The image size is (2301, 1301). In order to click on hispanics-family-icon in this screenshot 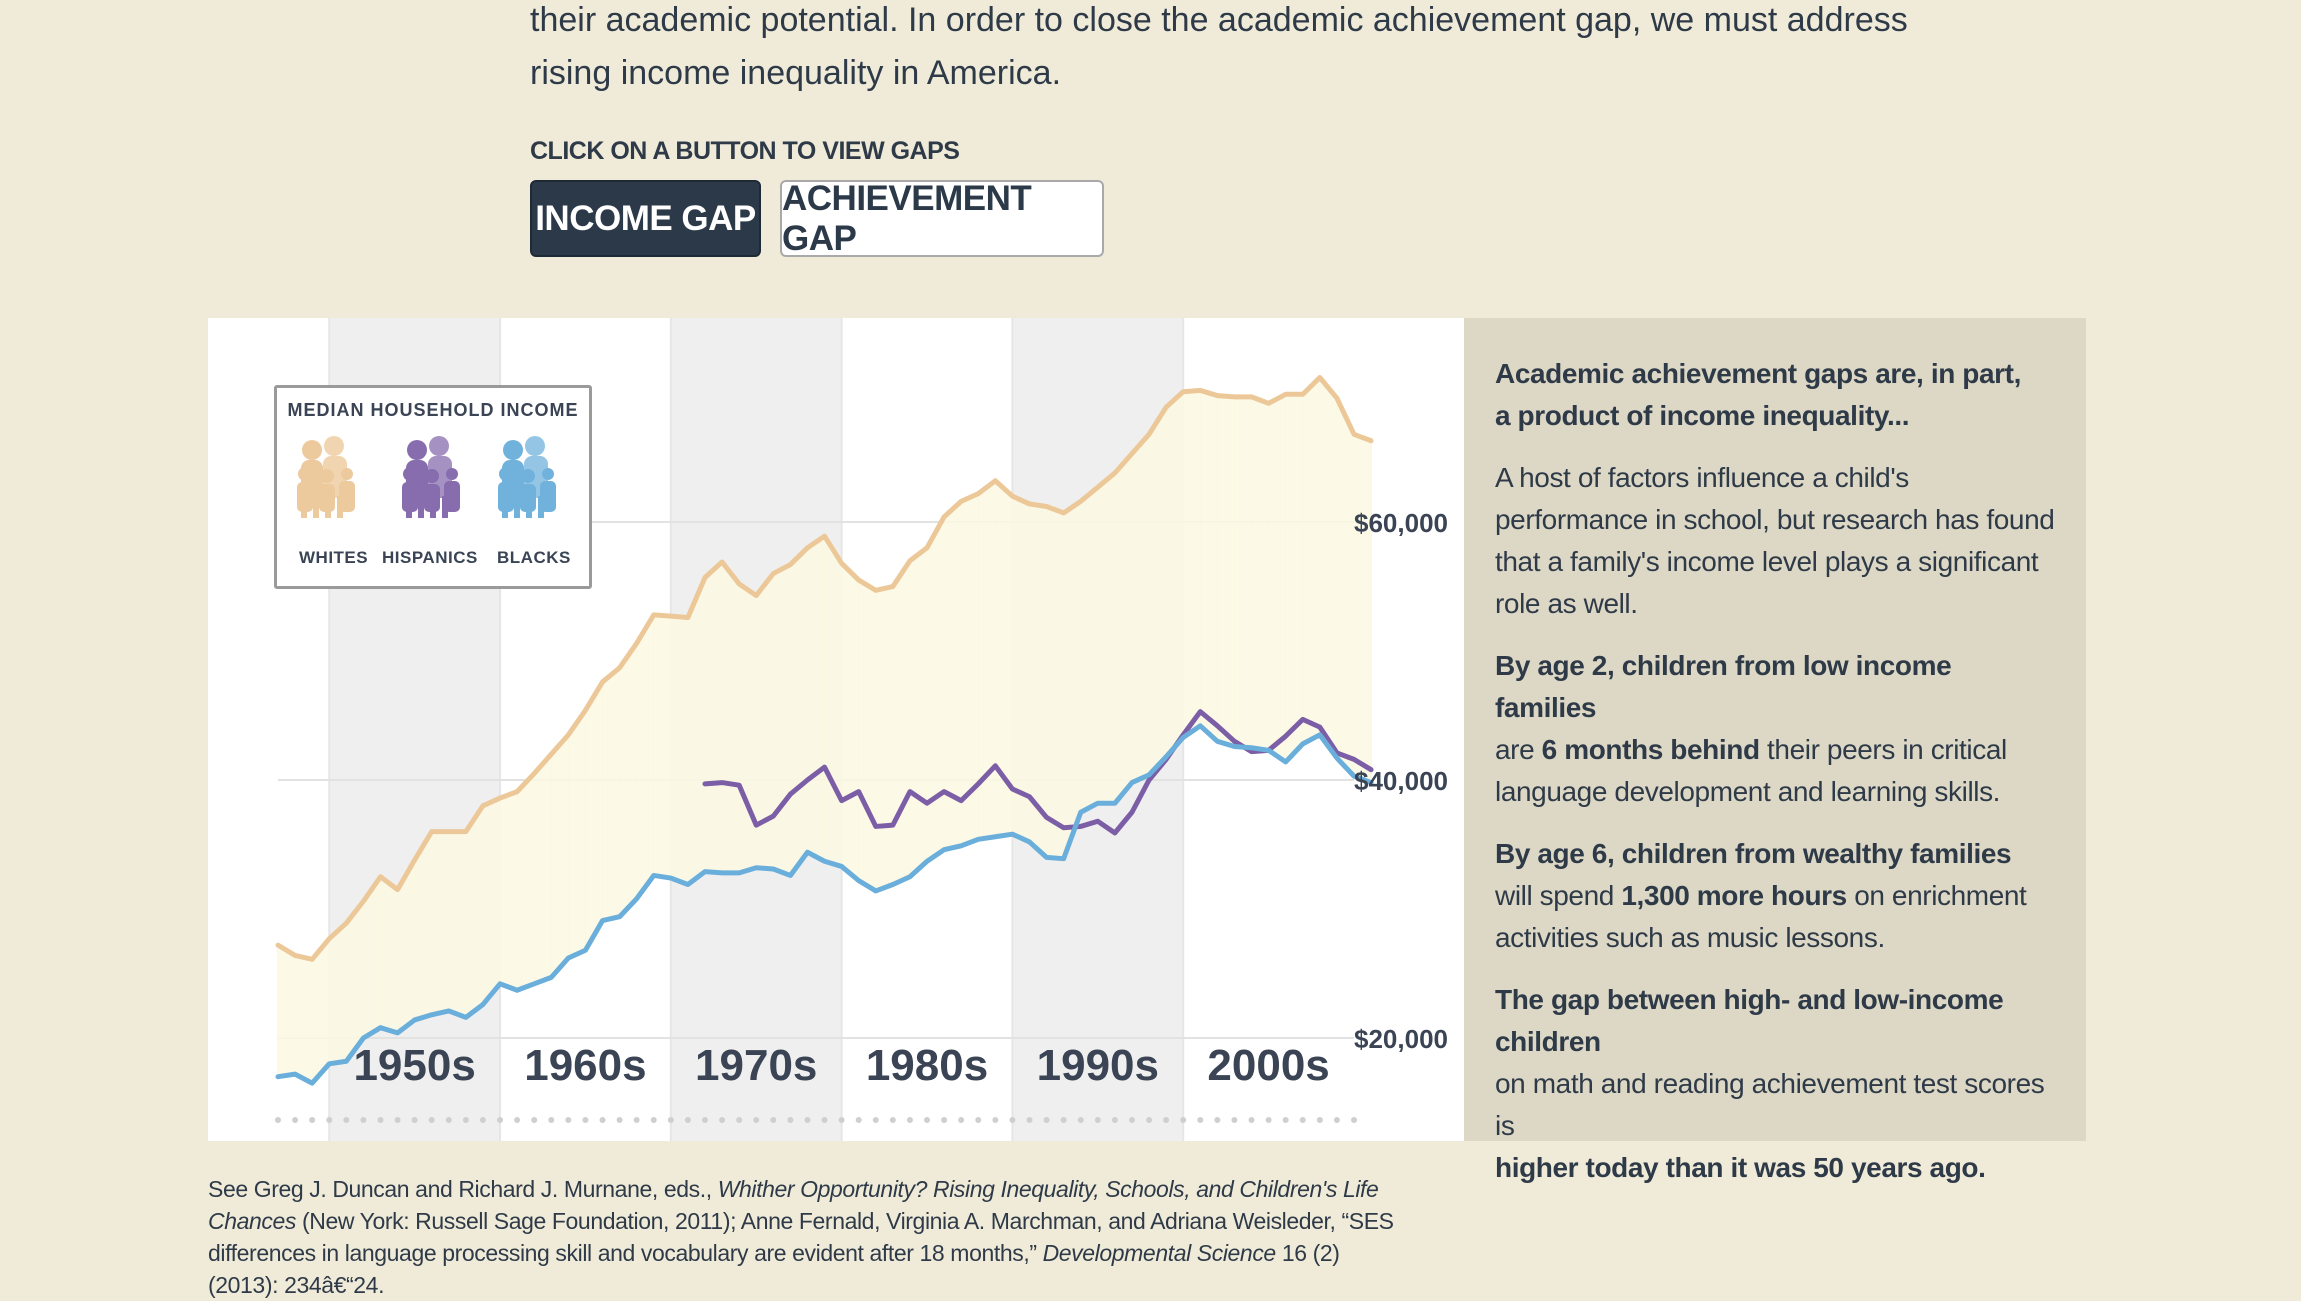, I will do `click(431, 477)`.